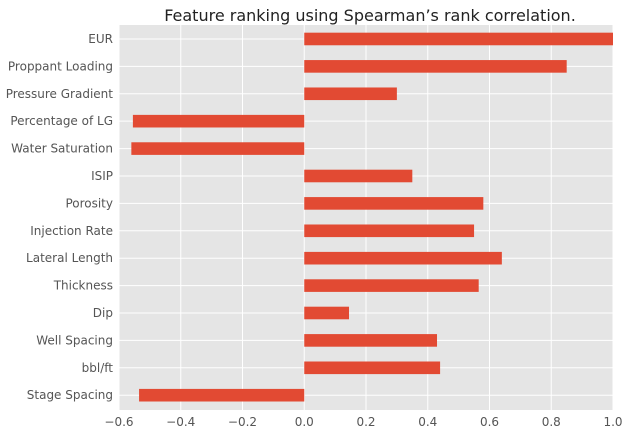 The height and width of the screenshot is (440, 630). Describe the element at coordinates (60, 66) in the screenshot. I see `y-tick-label: Proppant Loading` at that location.